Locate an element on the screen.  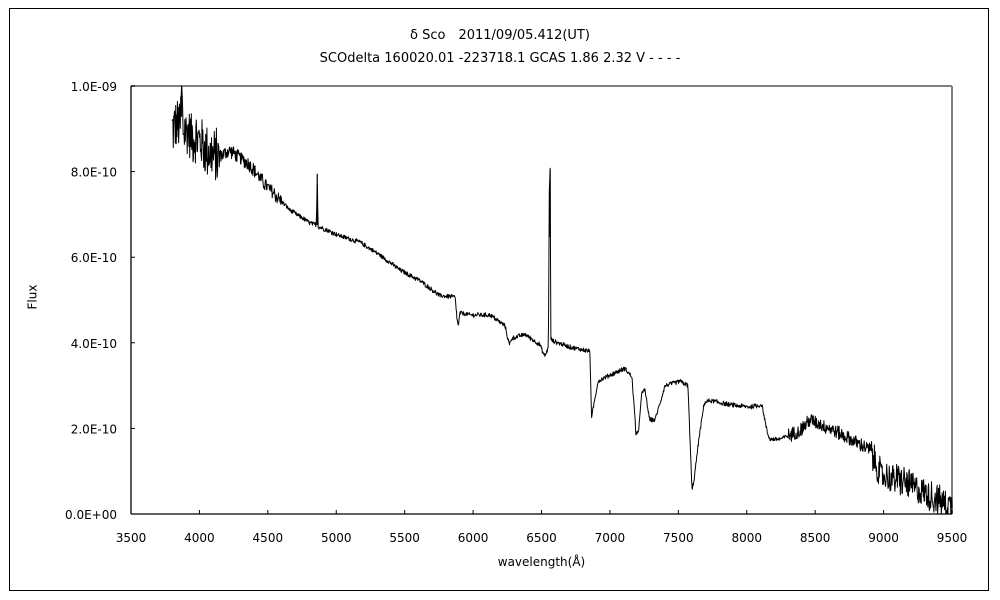
x-tick-label: 3500 is located at coordinates (131, 538).